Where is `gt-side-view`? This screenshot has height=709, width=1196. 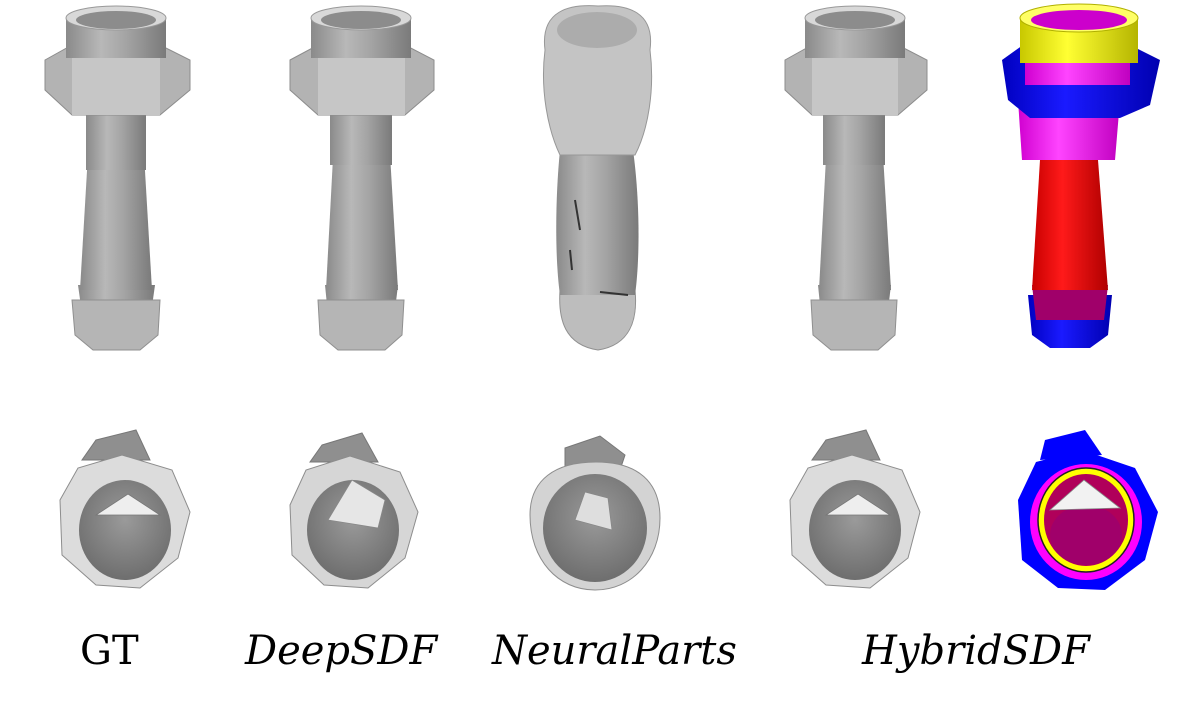
gt-side-view is located at coordinates (117, 178).